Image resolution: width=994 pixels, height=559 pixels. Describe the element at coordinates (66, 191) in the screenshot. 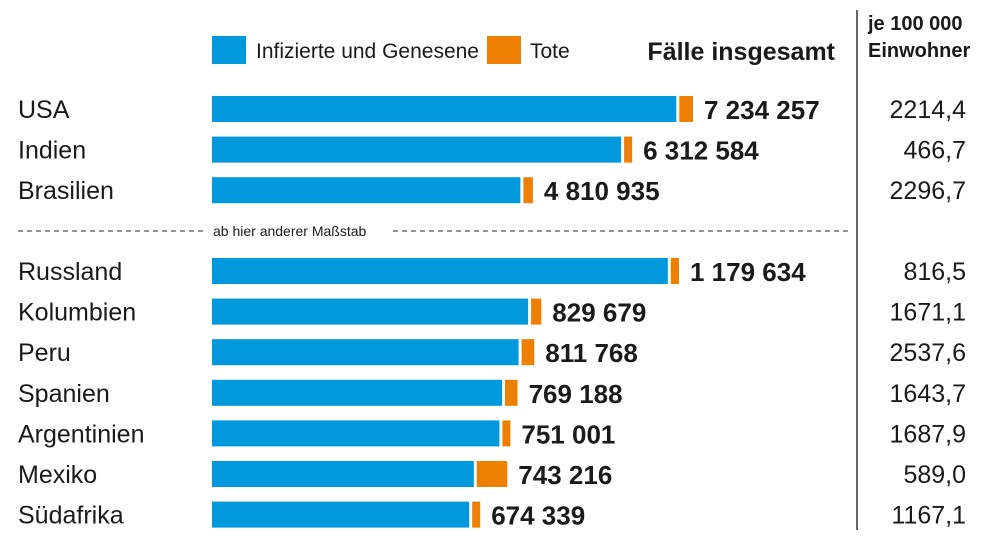

I see `country-label: Brasilien` at that location.